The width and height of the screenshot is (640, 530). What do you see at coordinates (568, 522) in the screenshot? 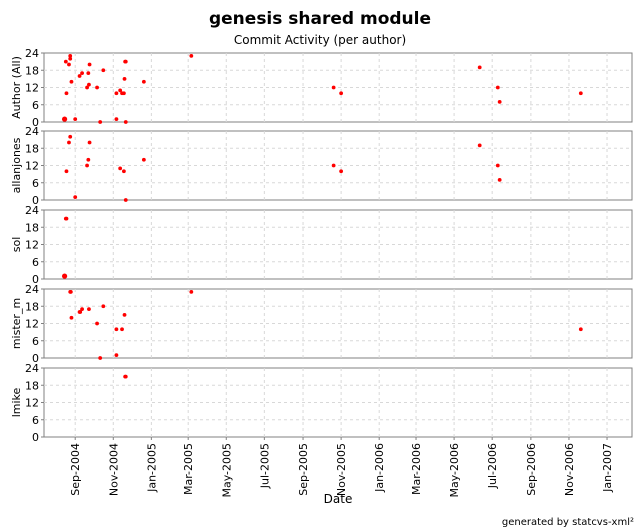
I see `generator-footer: generated by statcvs-xml²` at bounding box center [568, 522].